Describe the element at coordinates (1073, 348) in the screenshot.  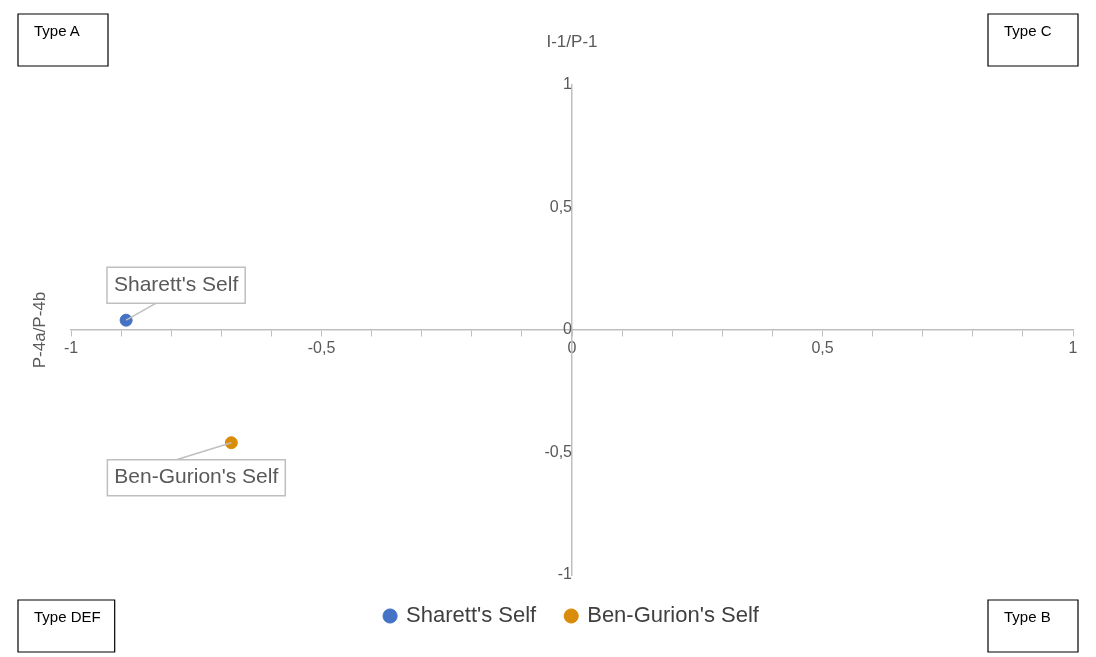
I see `x-tick-label: 1` at that location.